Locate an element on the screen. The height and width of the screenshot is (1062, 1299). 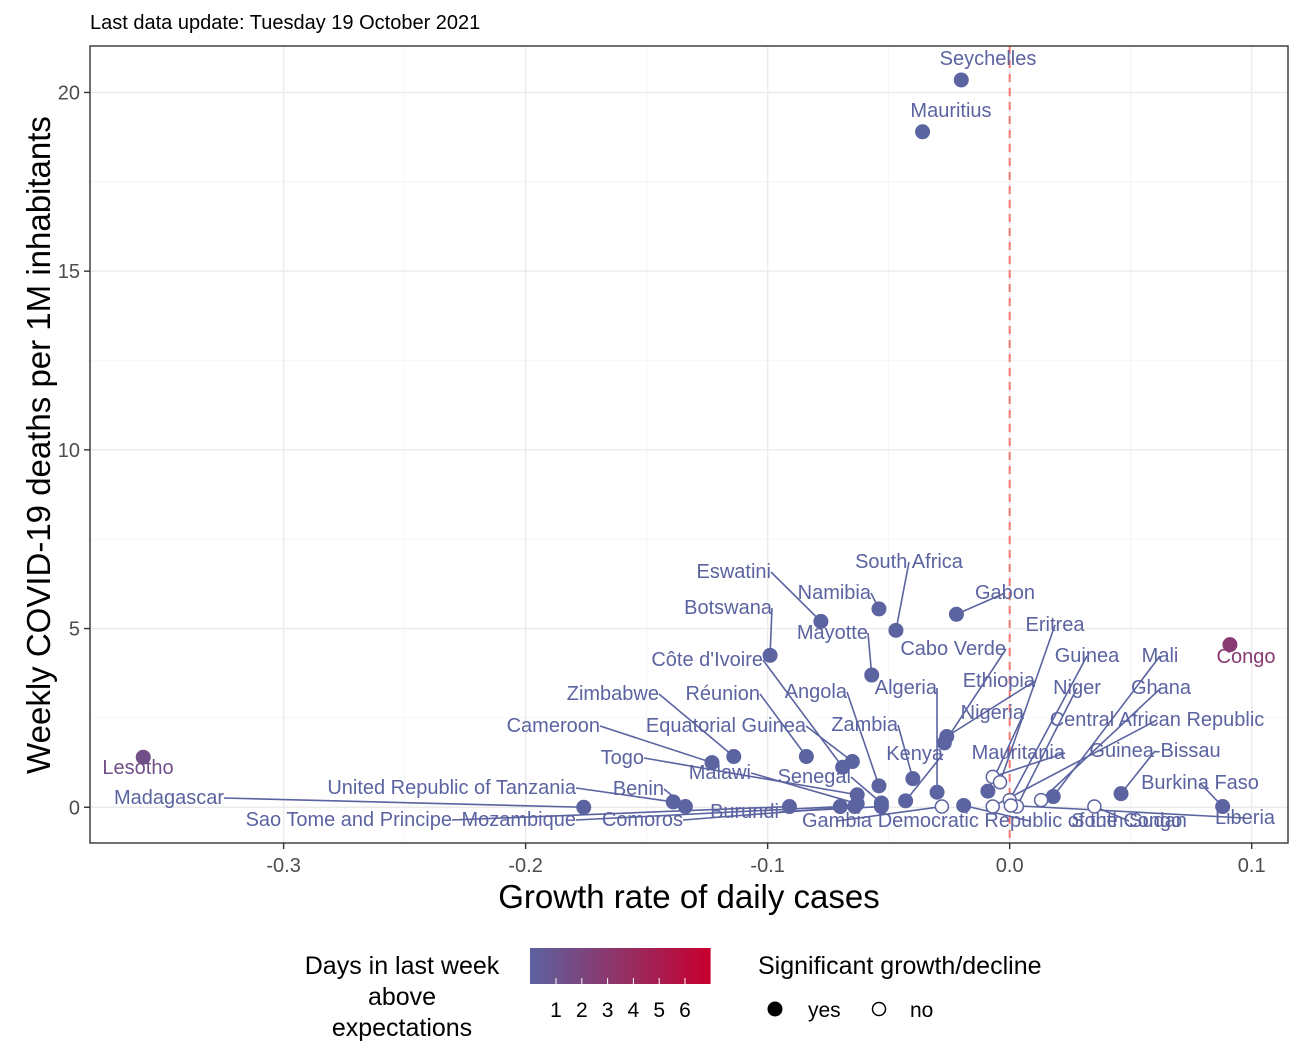
point-eswatini is located at coordinates (821, 621).